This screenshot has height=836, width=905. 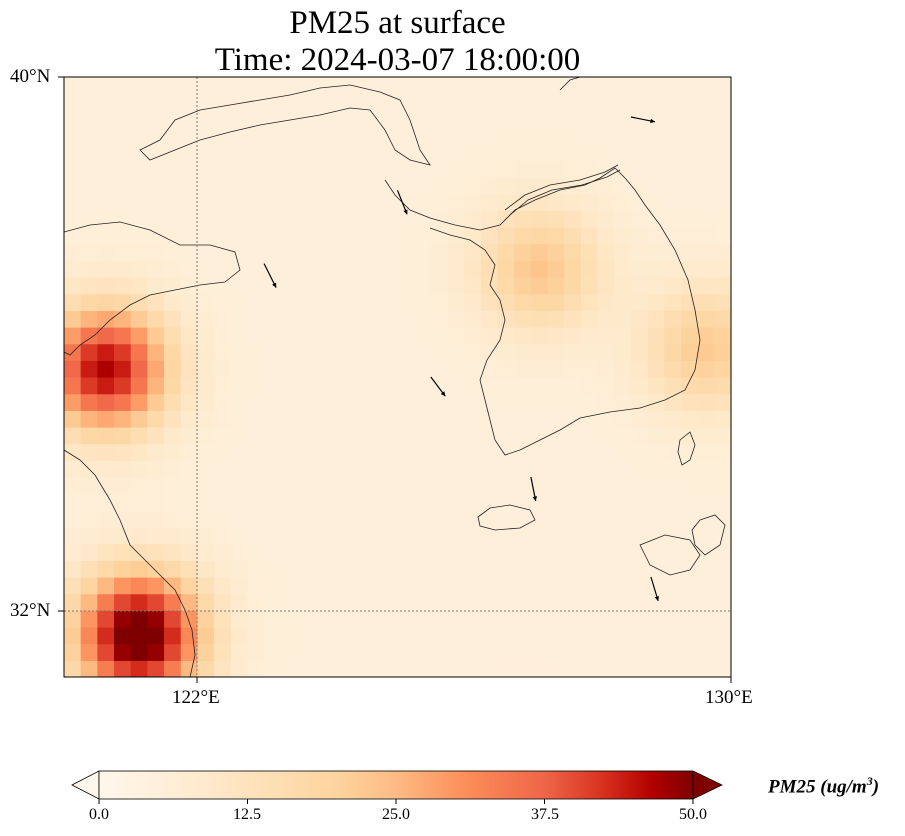 I want to click on colorbar-max-extend, so click(x=707, y=785).